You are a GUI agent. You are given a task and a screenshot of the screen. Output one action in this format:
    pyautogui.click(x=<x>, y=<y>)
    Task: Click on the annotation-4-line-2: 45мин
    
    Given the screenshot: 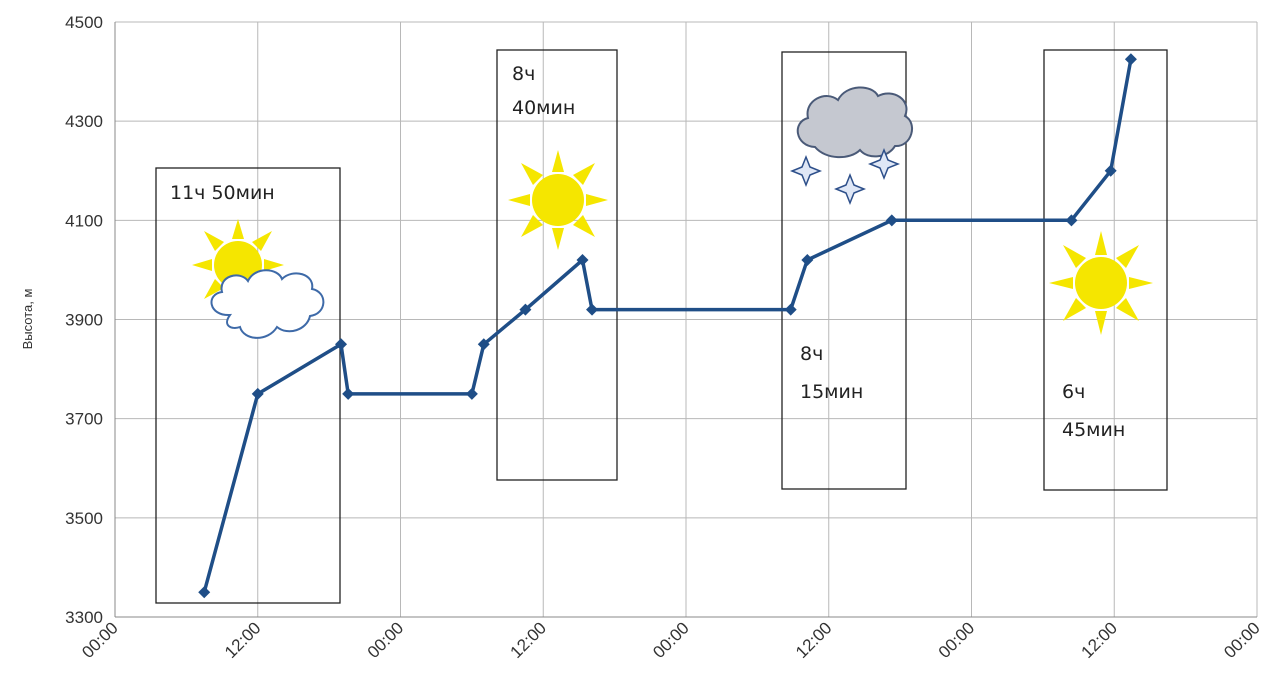 What is the action you would take?
    pyautogui.click(x=1093, y=430)
    